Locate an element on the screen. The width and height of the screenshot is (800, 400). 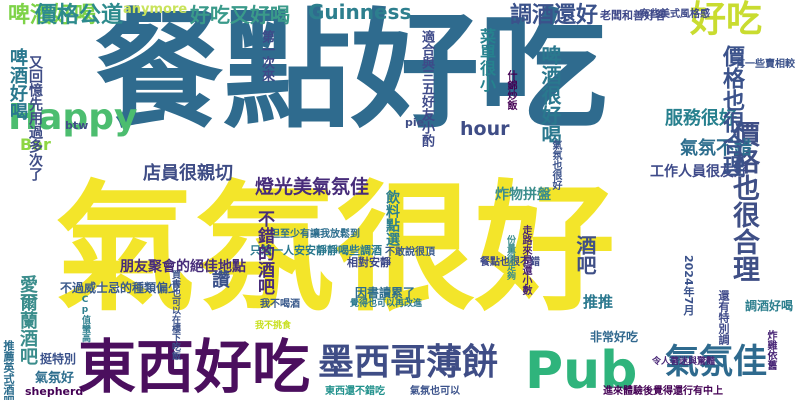
word-zhuanyi: 價格也很合理 is located at coordinates (731, 111).